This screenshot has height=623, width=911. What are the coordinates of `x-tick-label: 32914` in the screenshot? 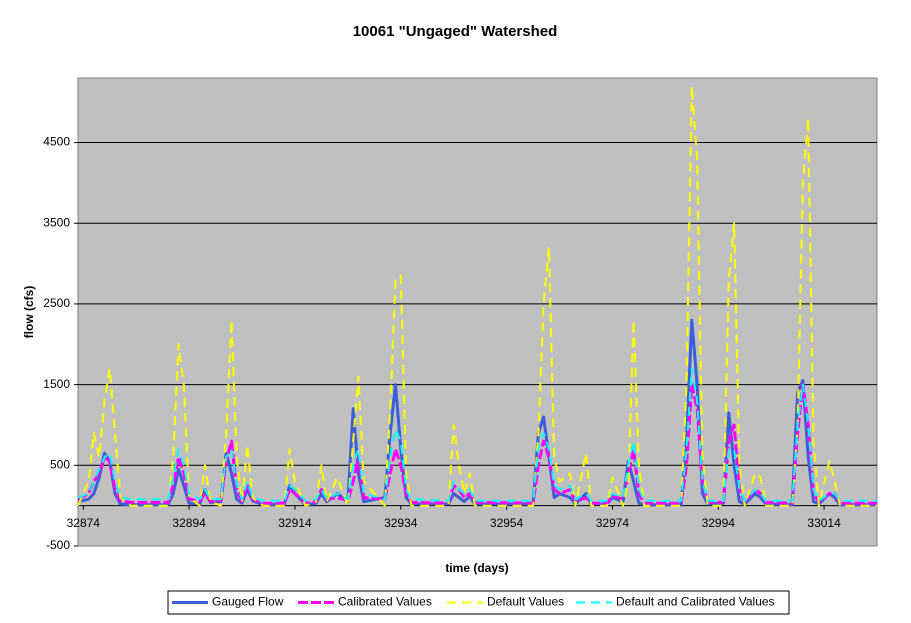 It's located at (295, 523).